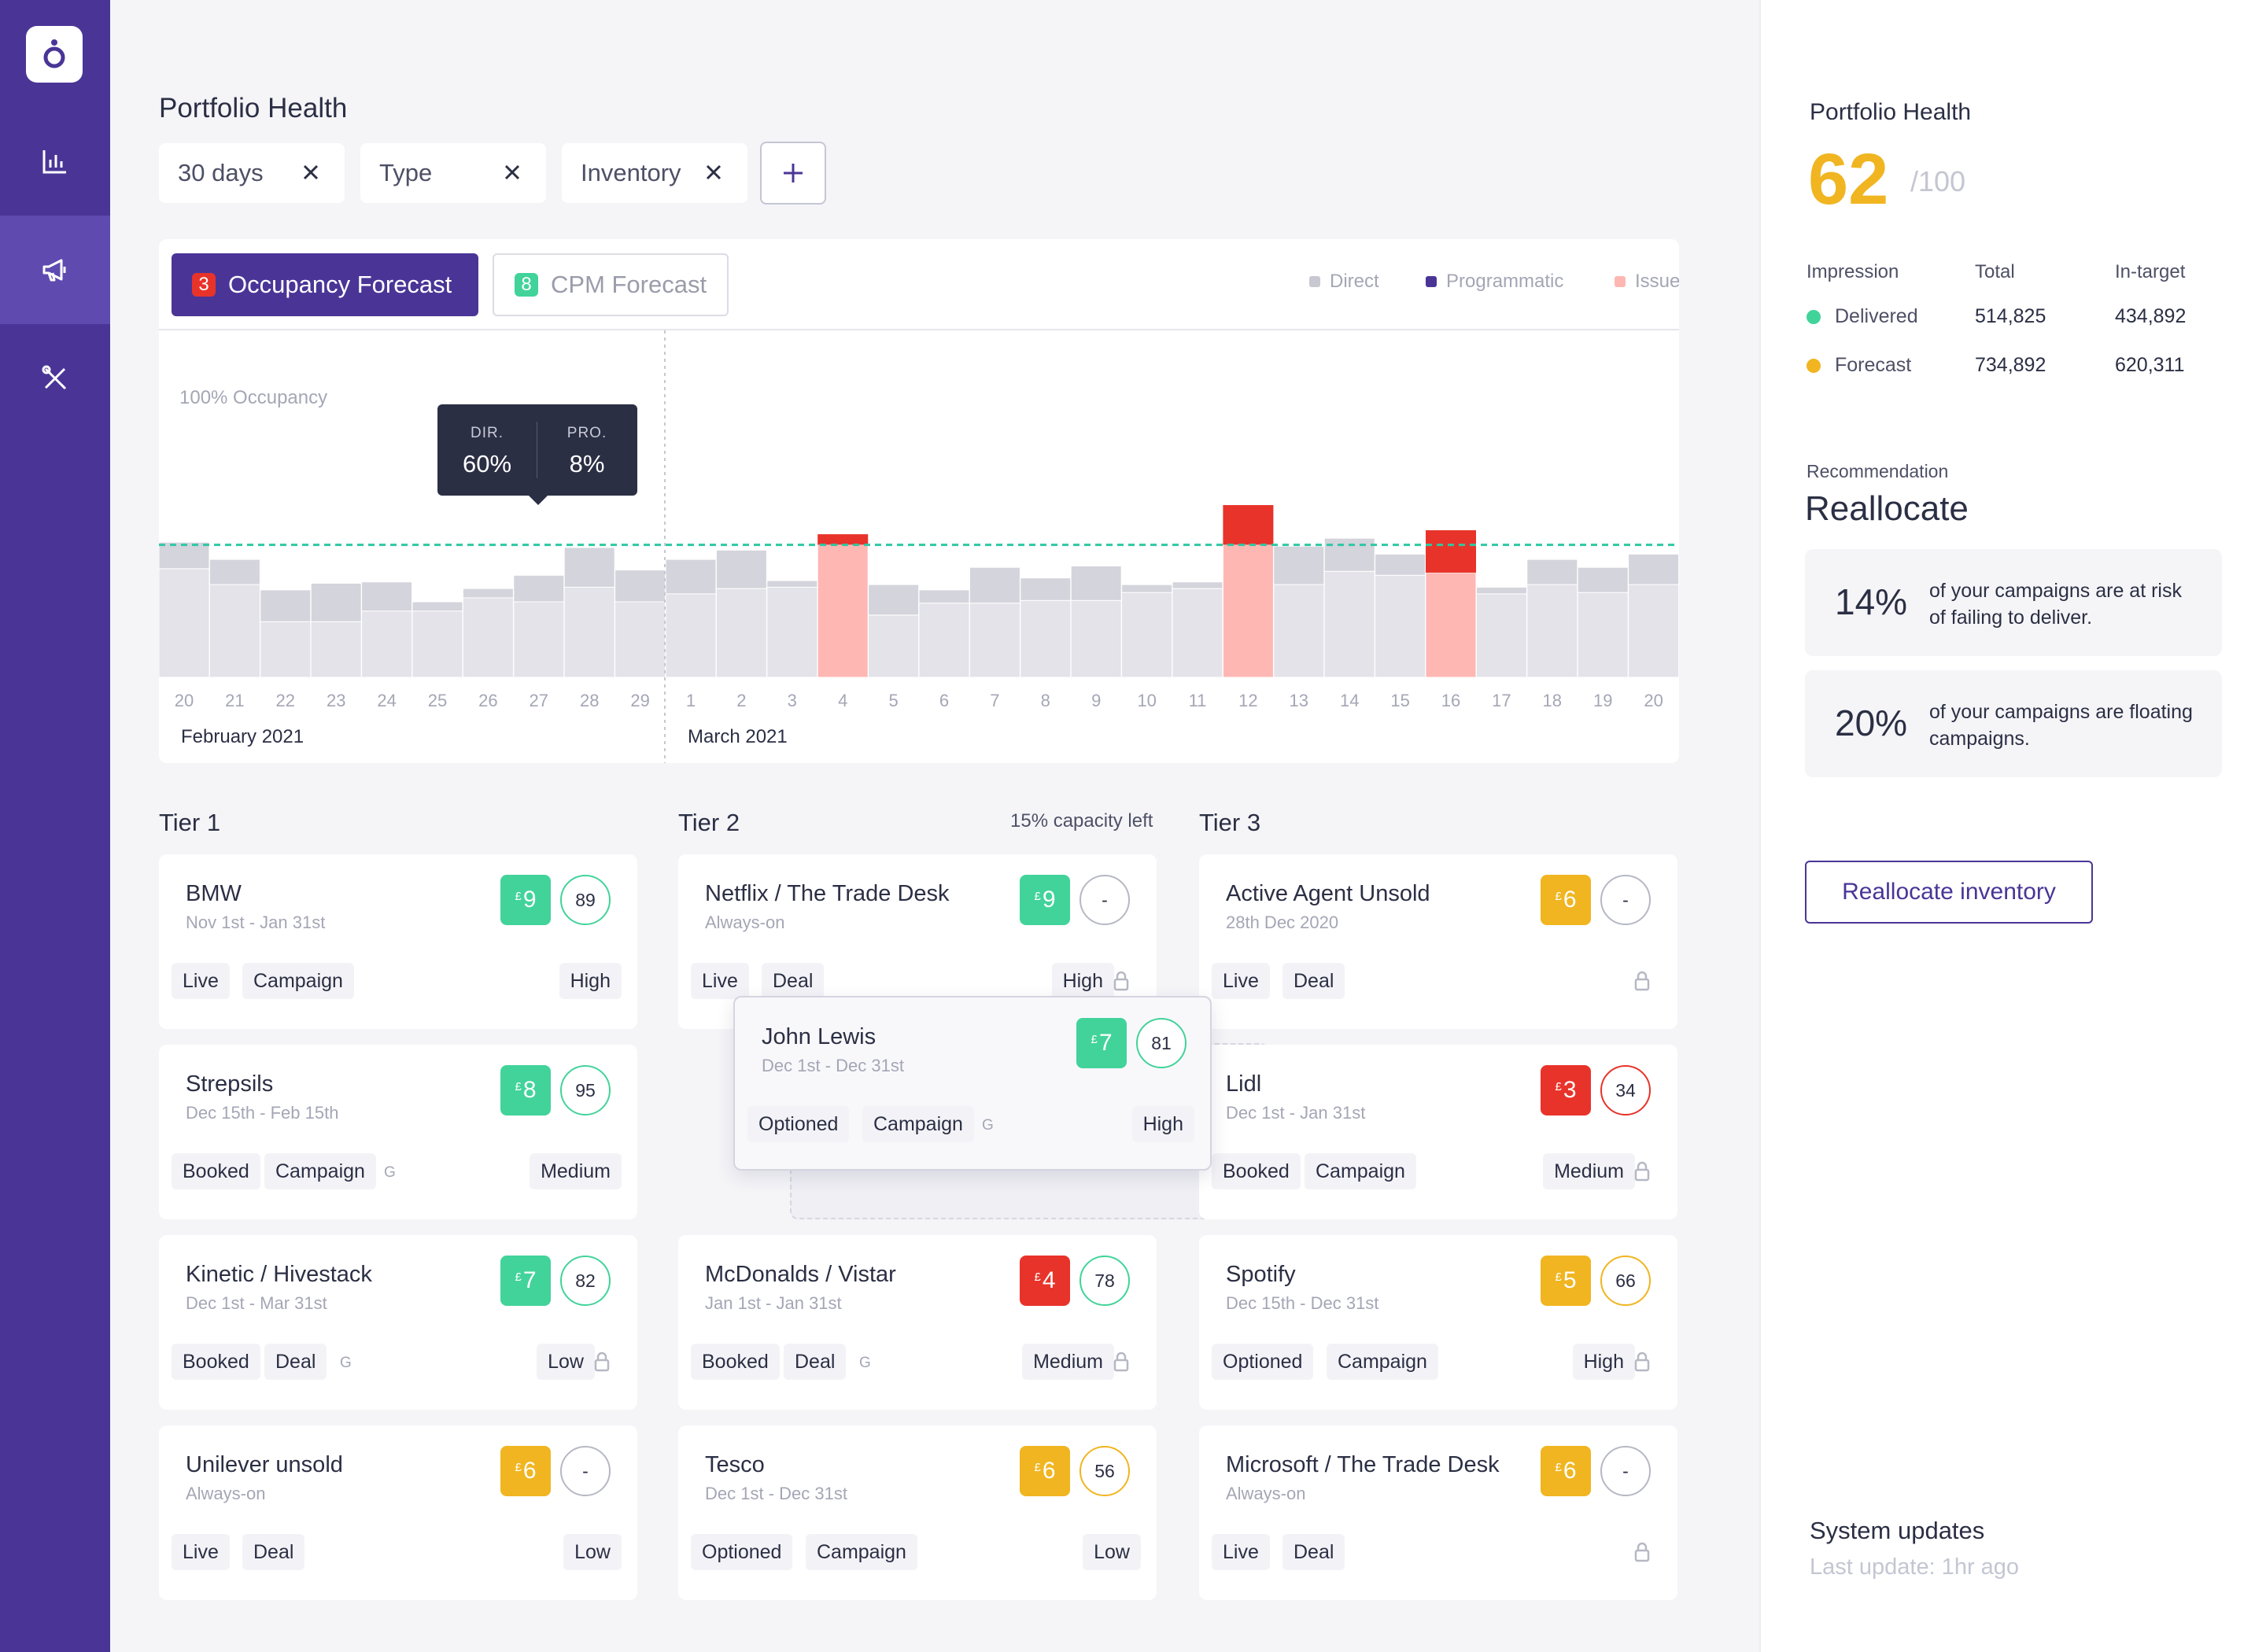 The height and width of the screenshot is (1652, 2266). I want to click on x-tick-label: 1, so click(691, 700).